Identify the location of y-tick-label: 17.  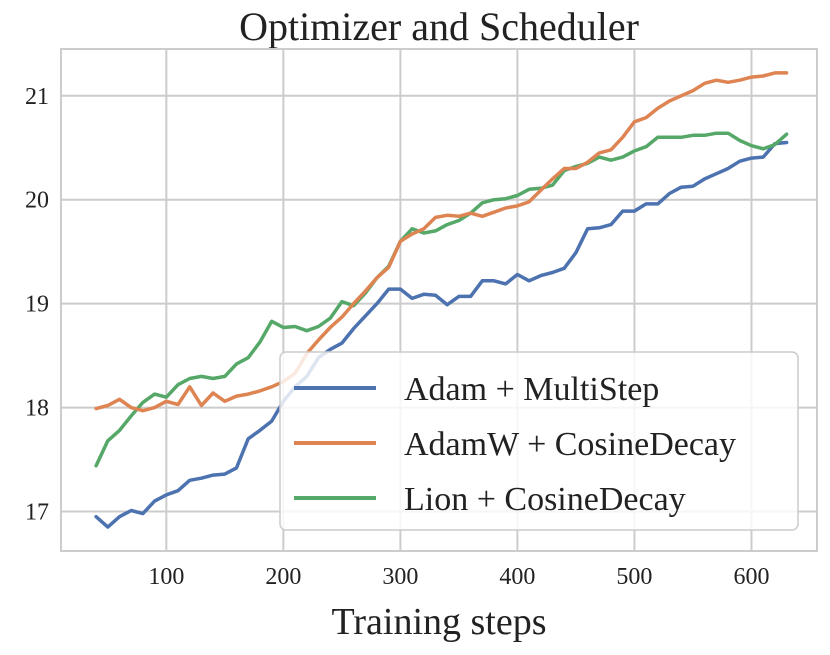
(37, 513).